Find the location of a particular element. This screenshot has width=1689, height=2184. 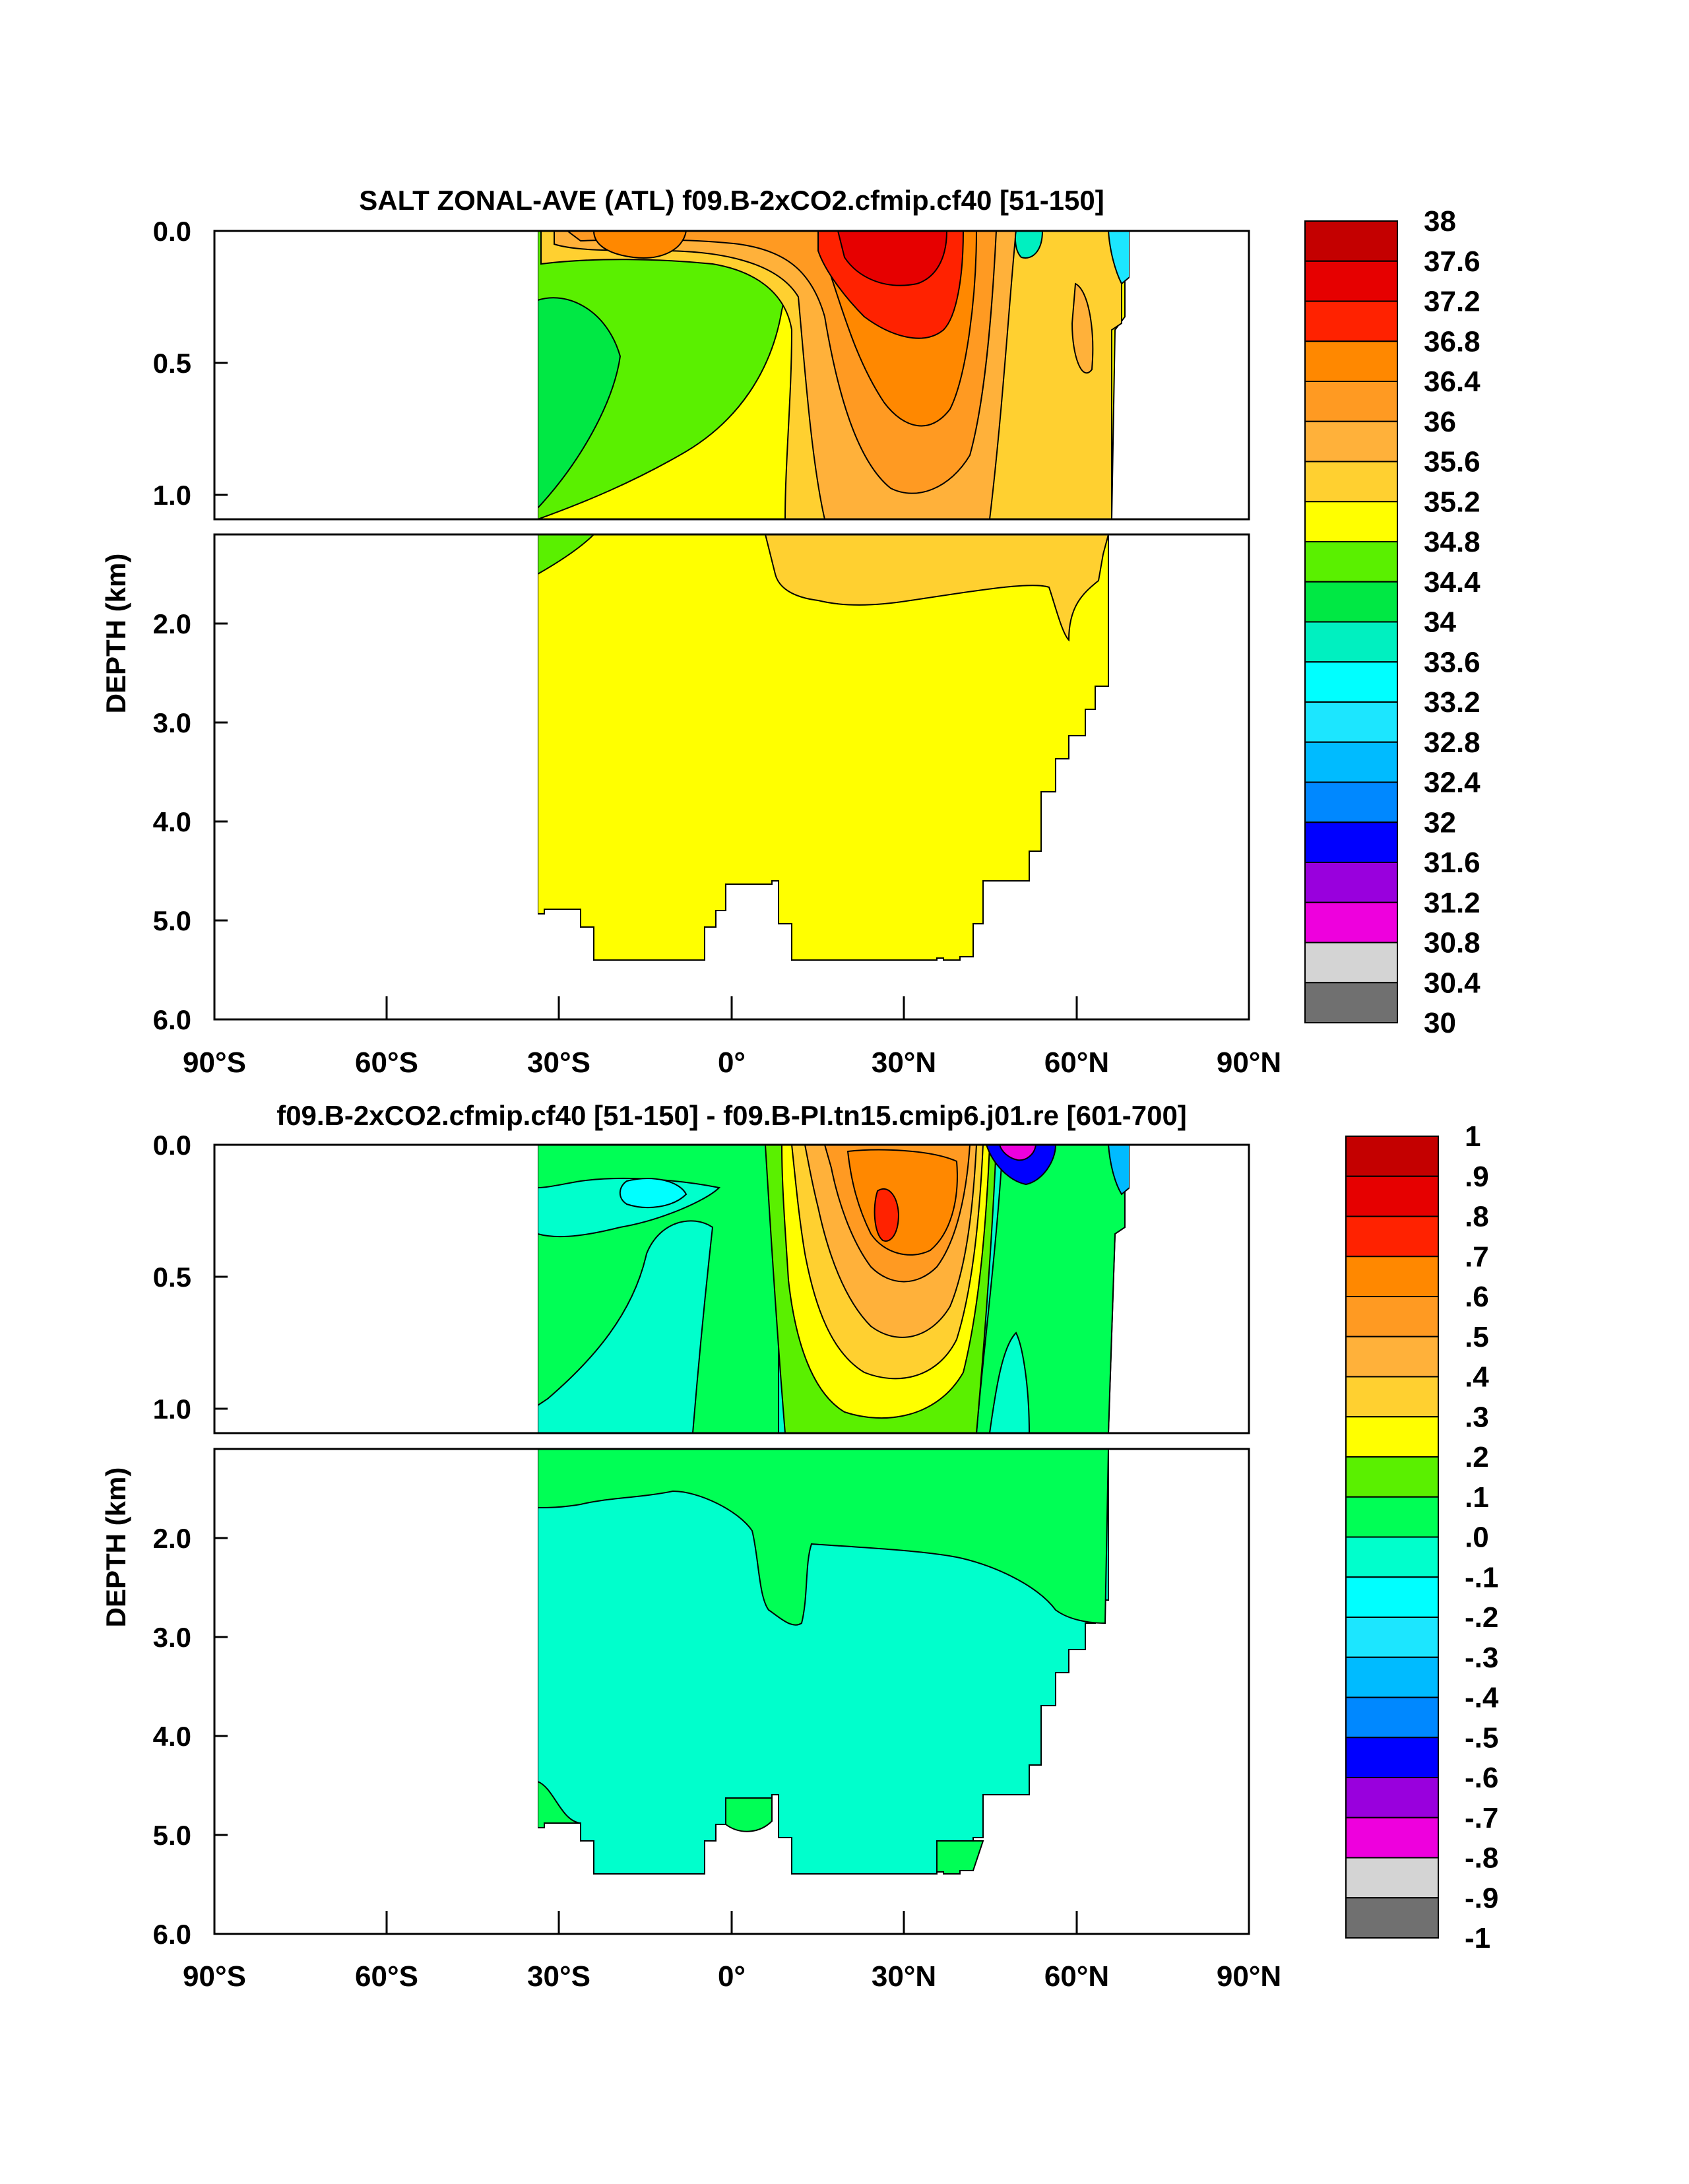

region-diff-0.1-north is located at coordinates (1050, 1289).